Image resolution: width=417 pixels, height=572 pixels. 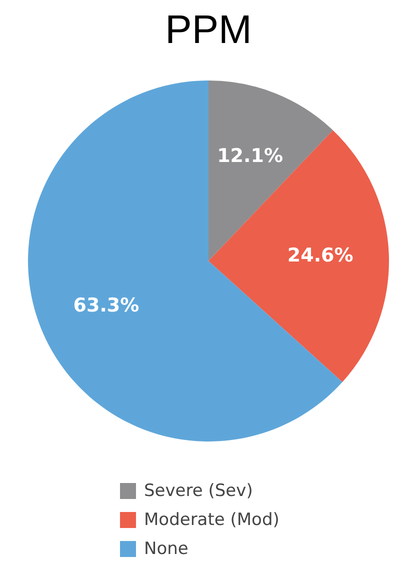 What do you see at coordinates (208, 30) in the screenshot?
I see `chart-title: PPM` at bounding box center [208, 30].